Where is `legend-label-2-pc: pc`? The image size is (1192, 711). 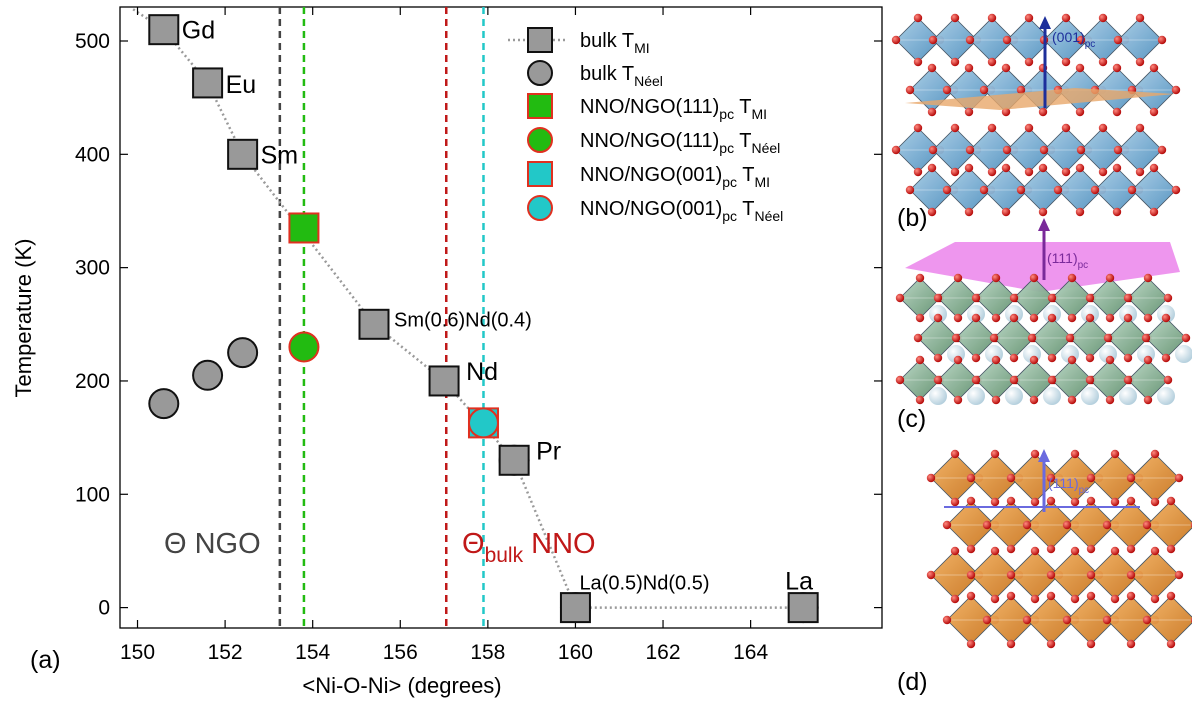 legend-label-2-pc: pc is located at coordinates (726, 114).